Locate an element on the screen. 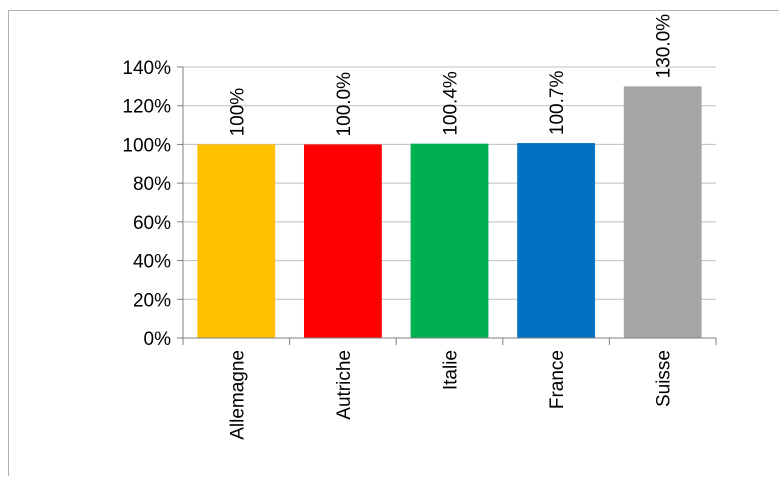  data-label-allemagne: 100% is located at coordinates (237, 112).